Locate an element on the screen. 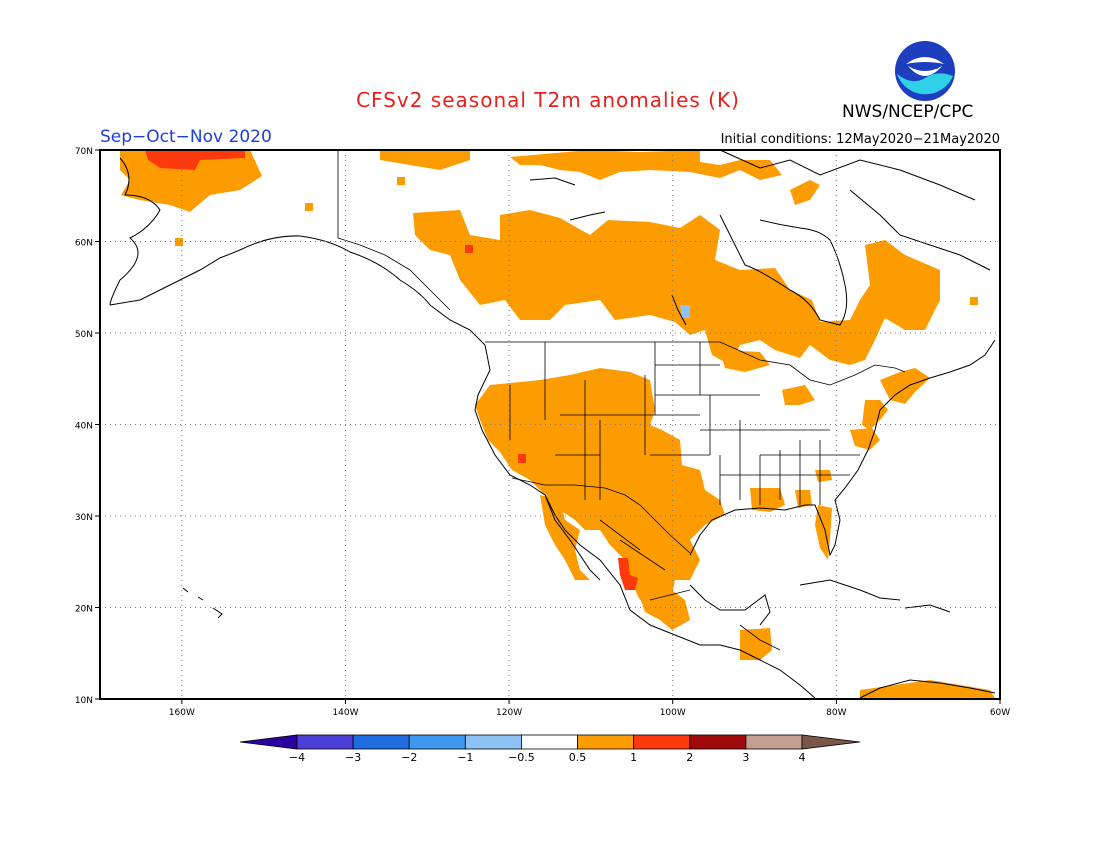  coastline-hudson-bay is located at coordinates (783, 270).